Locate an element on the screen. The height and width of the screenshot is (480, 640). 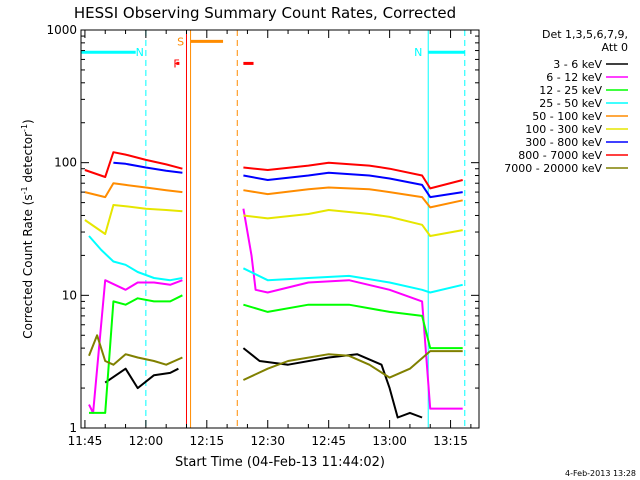
x-tick-label-6: 13:15 is located at coordinates (450, 441).